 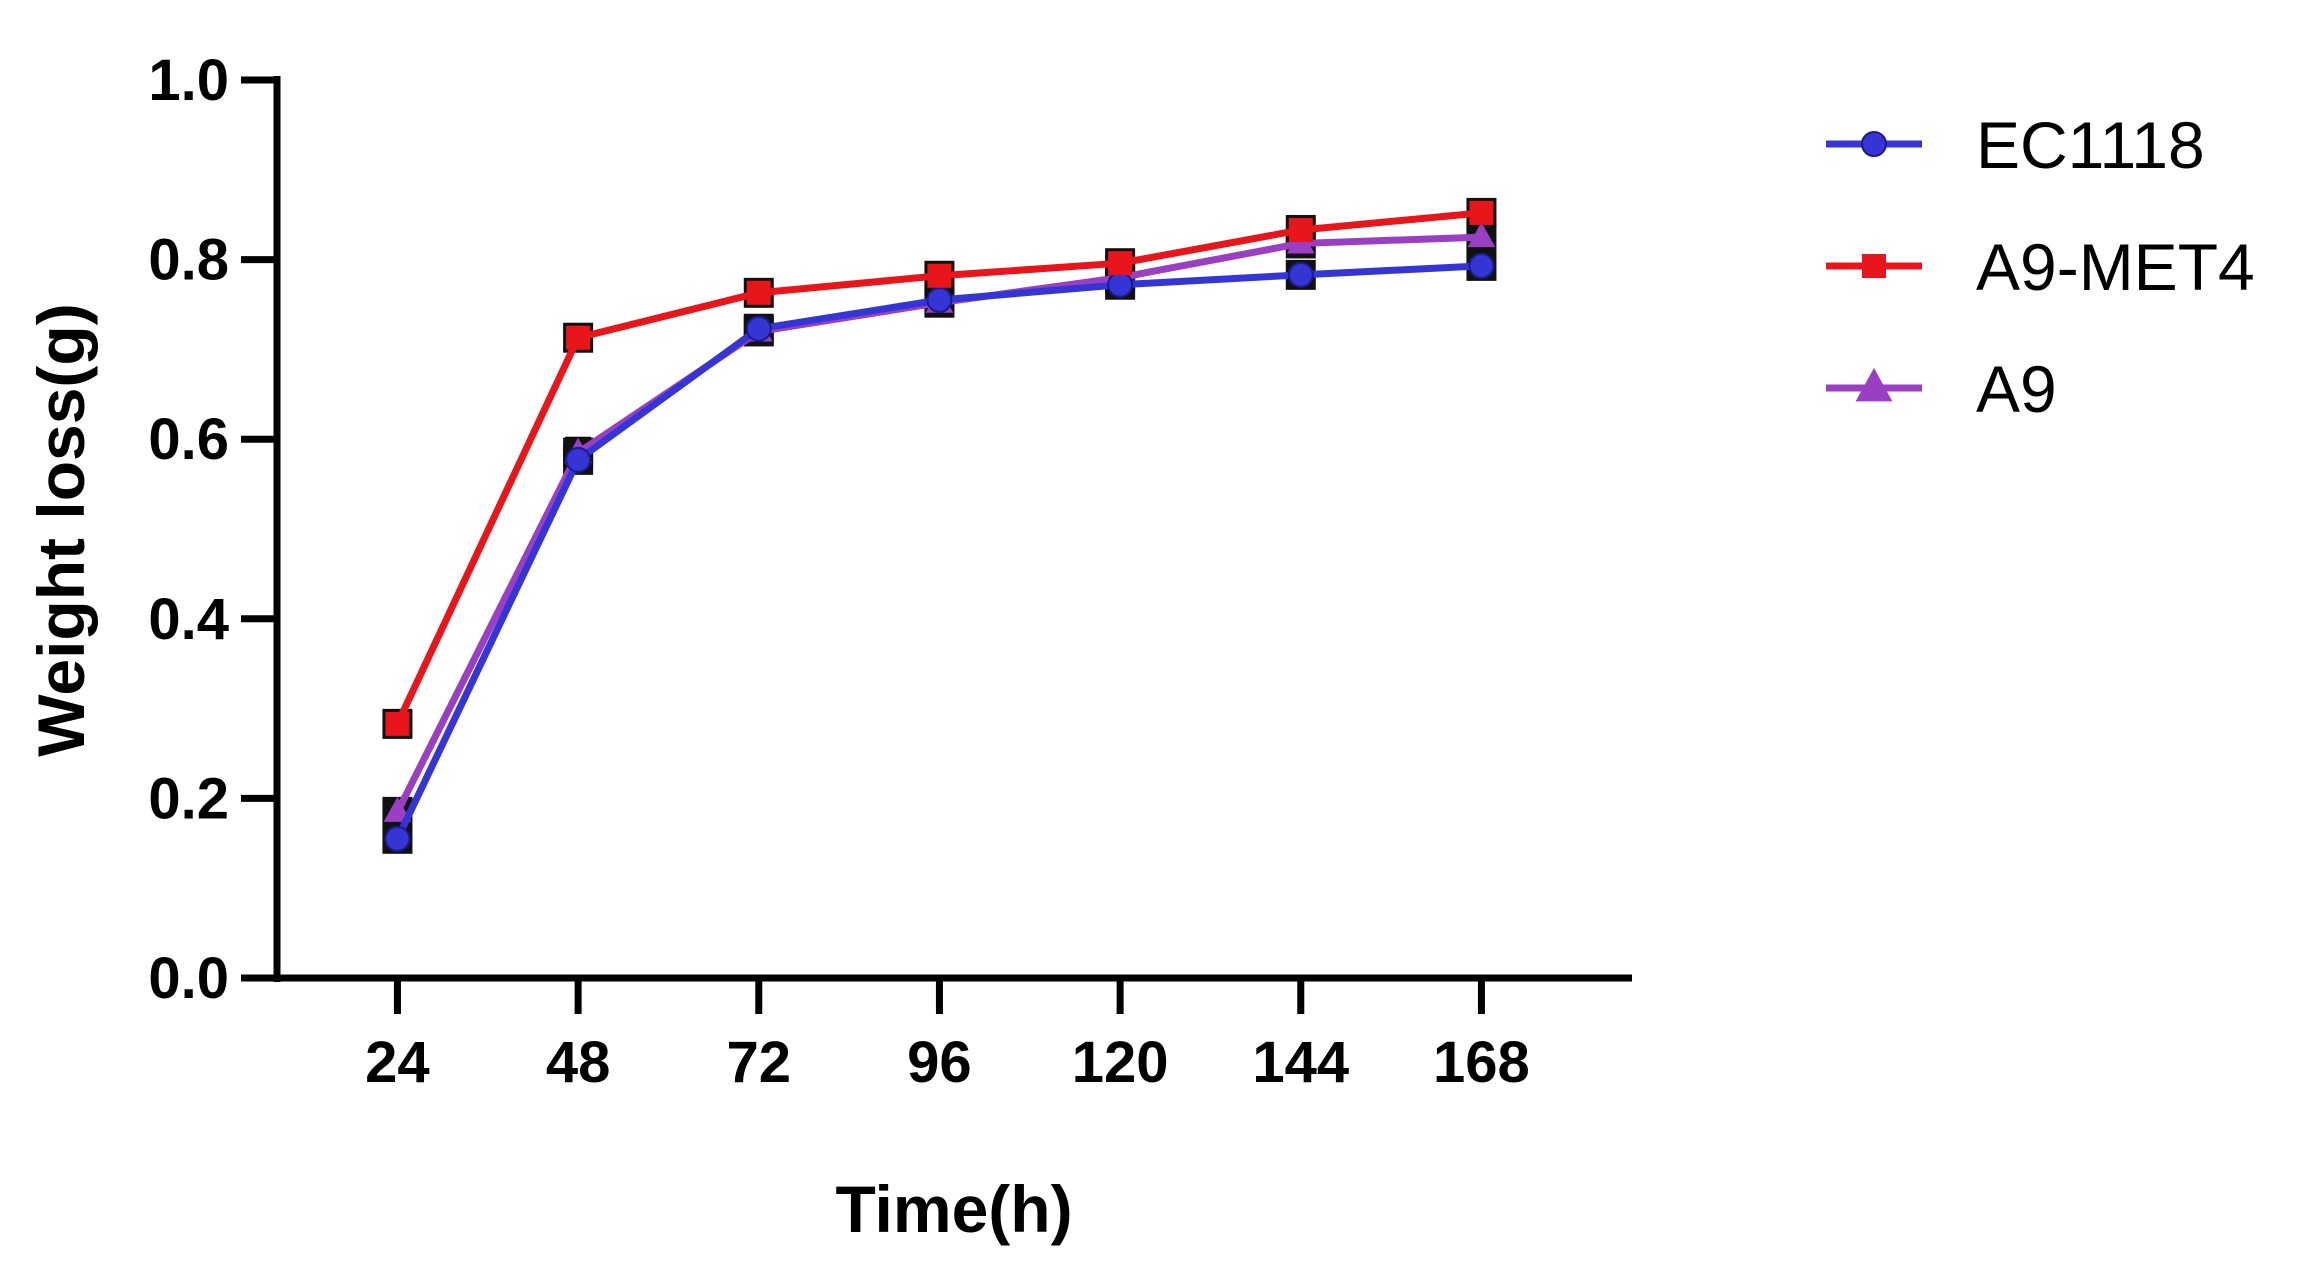 What do you see at coordinates (188, 260) in the screenshot?
I see `y-tick-label: 0.8` at bounding box center [188, 260].